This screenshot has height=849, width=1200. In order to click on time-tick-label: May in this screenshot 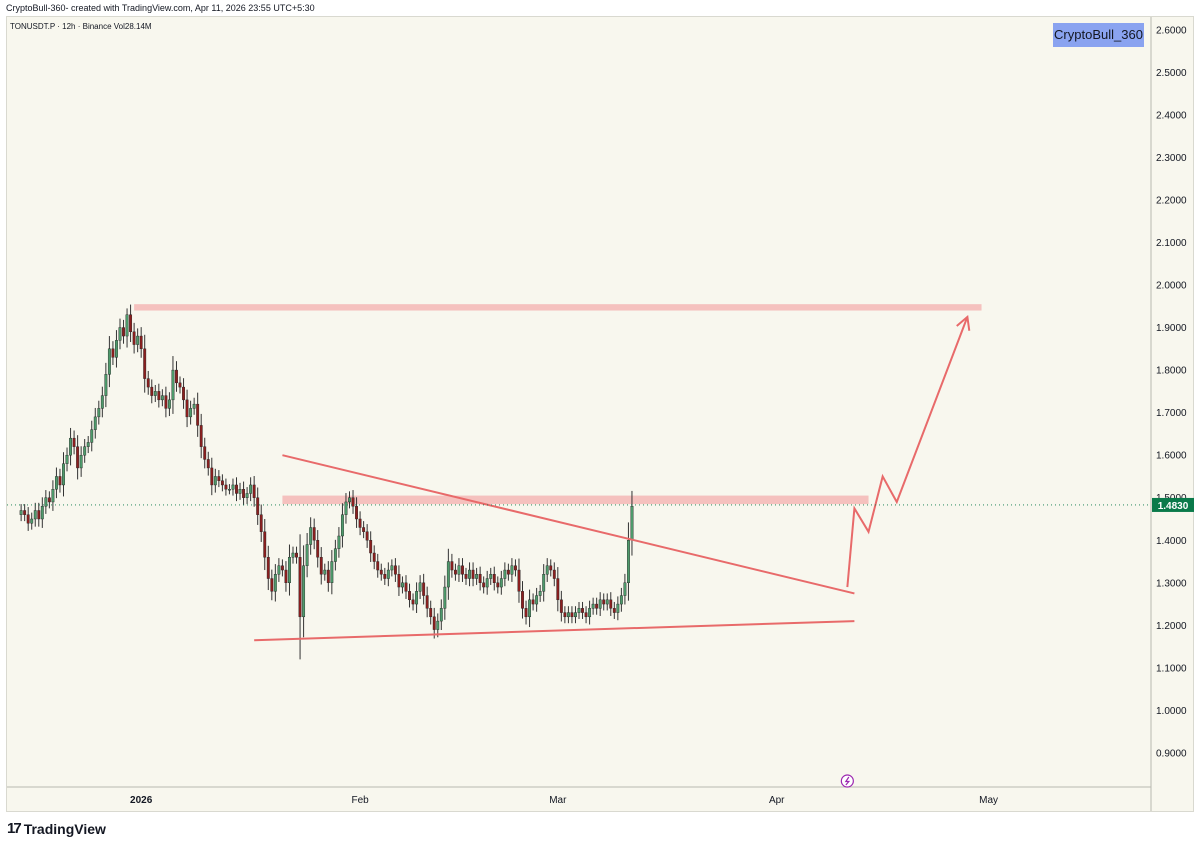, I will do `click(988, 800)`.